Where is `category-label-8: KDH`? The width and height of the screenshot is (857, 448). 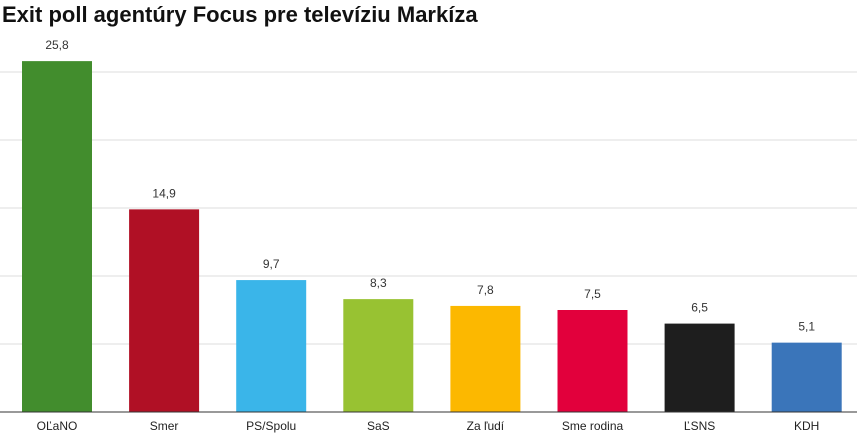
category-label-8: KDH is located at coordinates (806, 426).